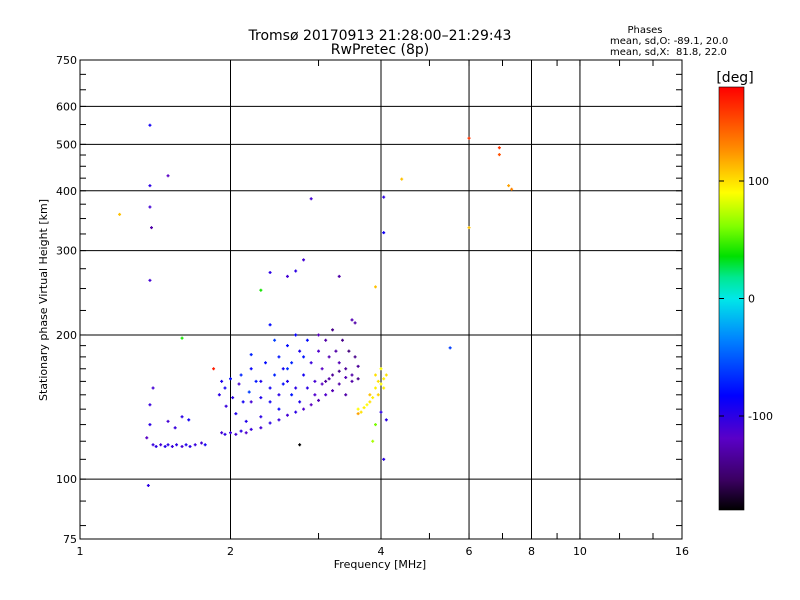  Describe the element at coordinates (669, 41) in the screenshot. I see `phases-o-stats: mean, sd,O: -89.1, 20.0` at that location.